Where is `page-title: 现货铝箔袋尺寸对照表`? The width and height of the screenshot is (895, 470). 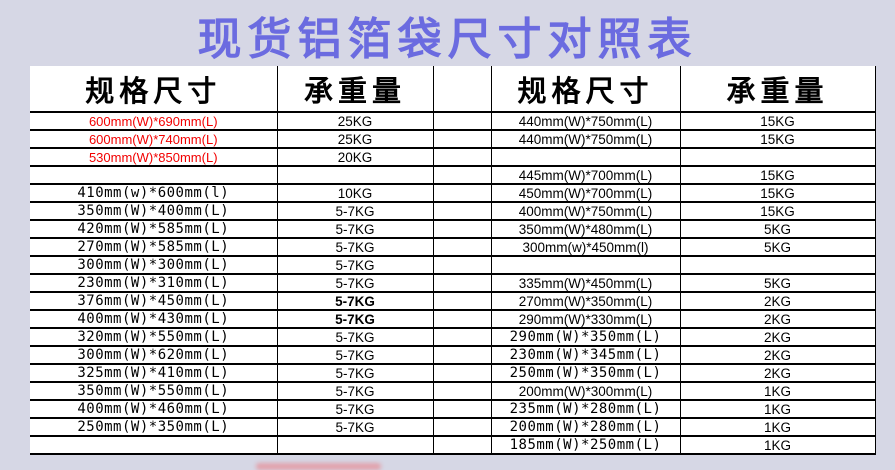 page-title: 现货铝箔袋尺寸对照表 is located at coordinates (447, 39).